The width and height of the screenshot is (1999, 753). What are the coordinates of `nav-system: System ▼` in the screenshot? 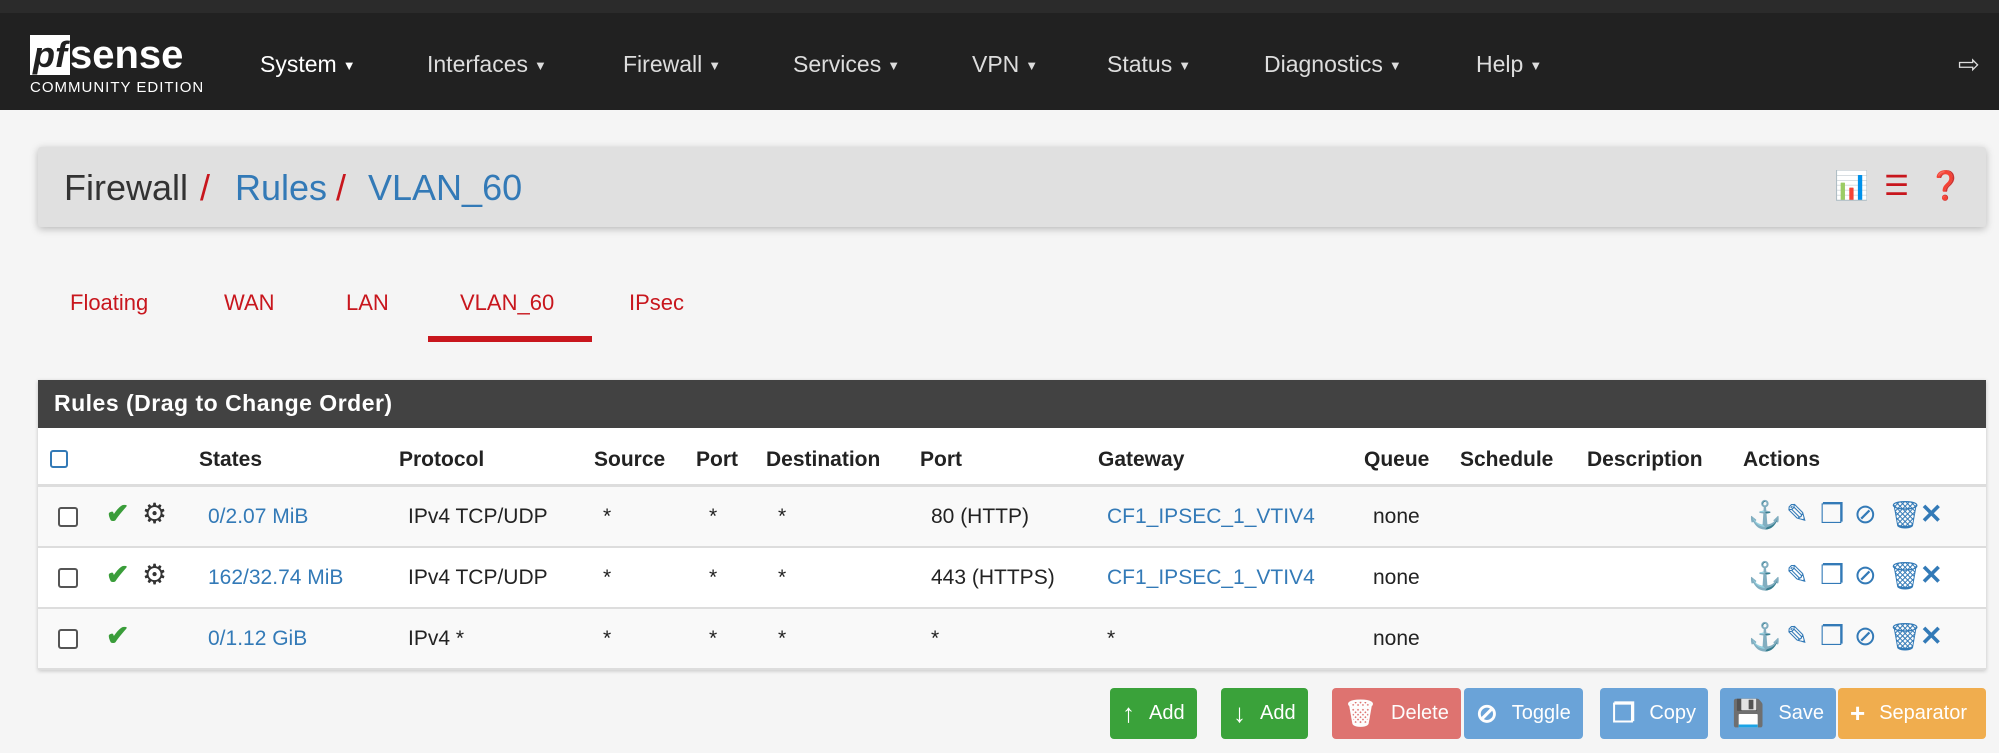 It's located at (308, 64).